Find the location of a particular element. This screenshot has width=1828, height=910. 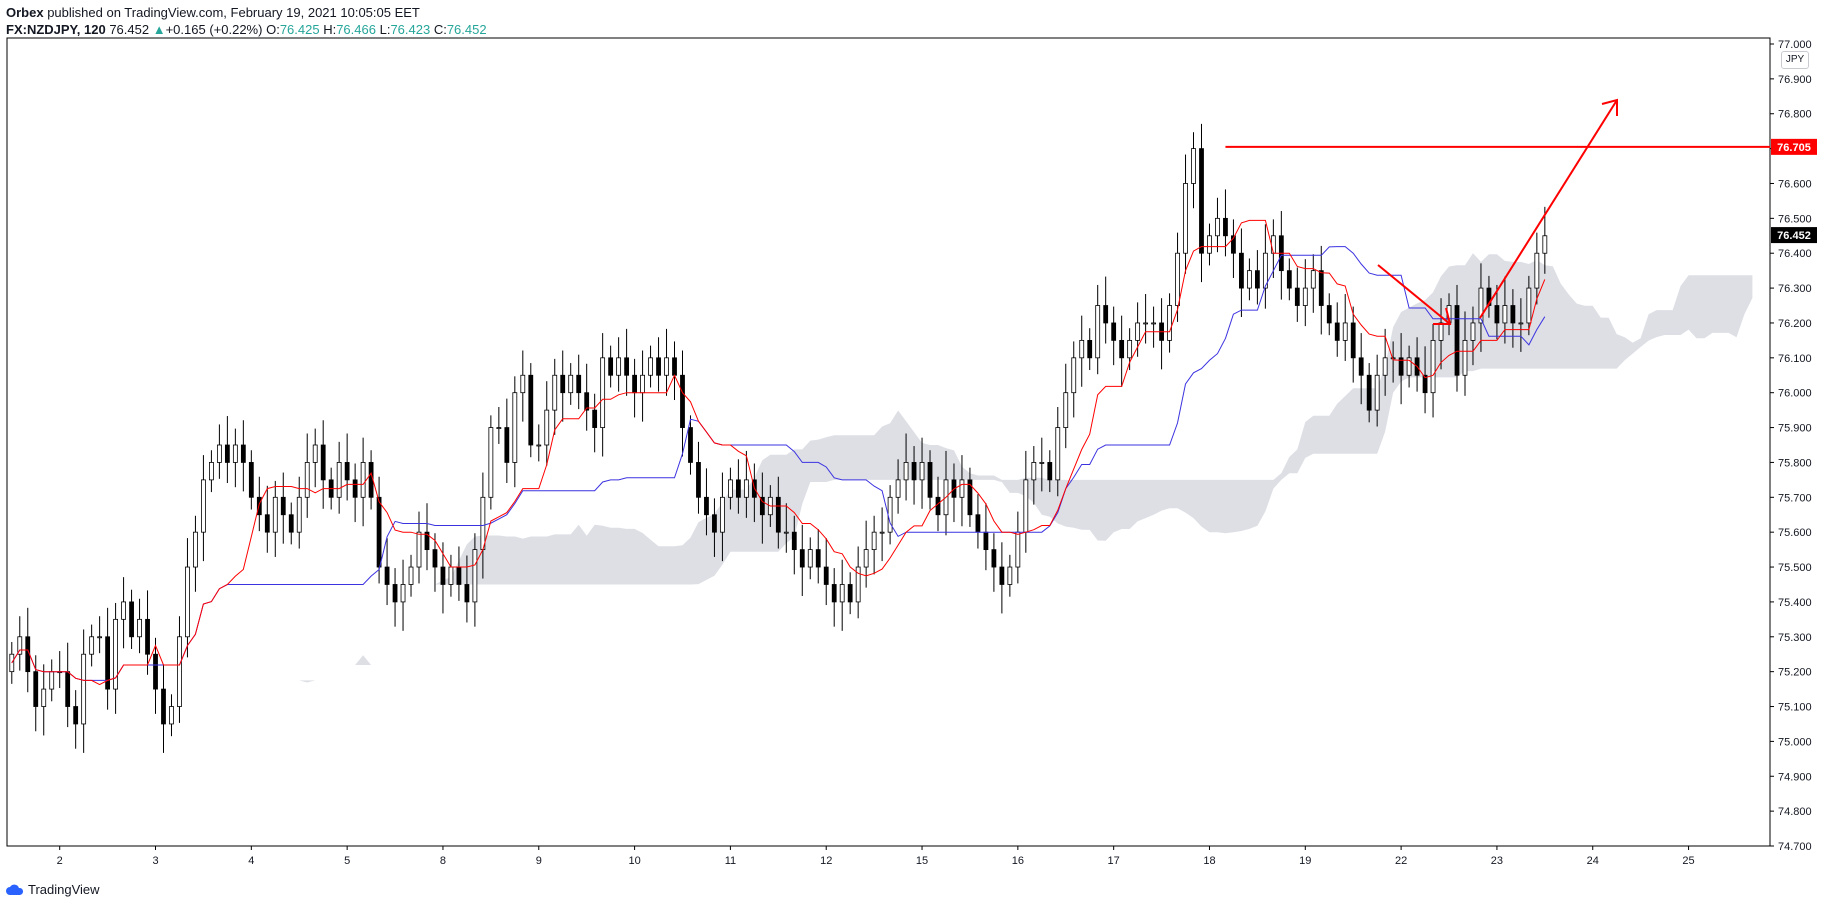

x-tick-label: 16 is located at coordinates (1018, 861).